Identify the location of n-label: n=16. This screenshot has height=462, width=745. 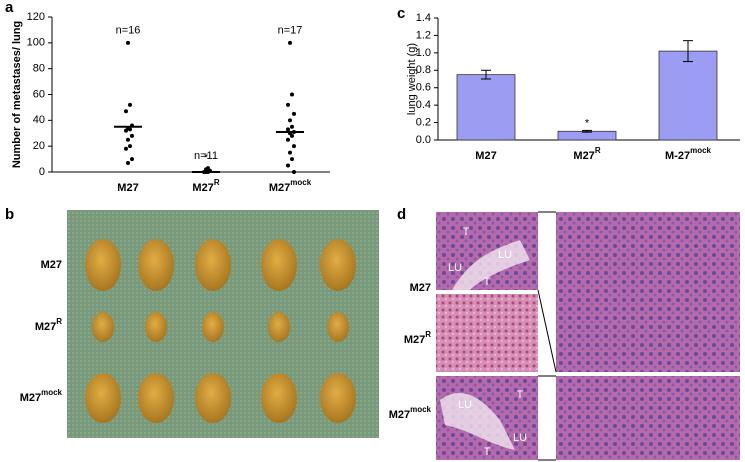
(128, 31).